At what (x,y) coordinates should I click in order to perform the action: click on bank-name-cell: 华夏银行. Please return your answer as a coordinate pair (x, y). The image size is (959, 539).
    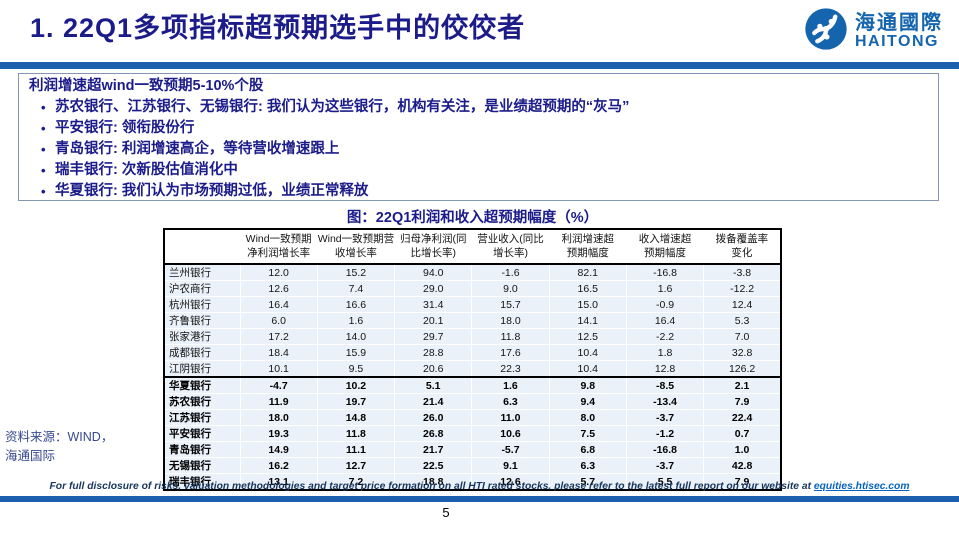
    Looking at the image, I should click on (201, 385).